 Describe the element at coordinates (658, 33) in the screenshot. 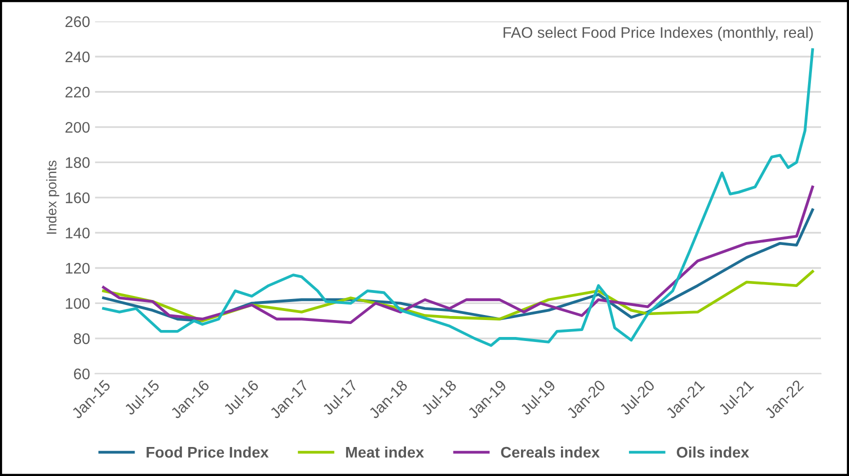

I see `chart-title: FAO select Food Price Indexes (monthly, real)` at that location.